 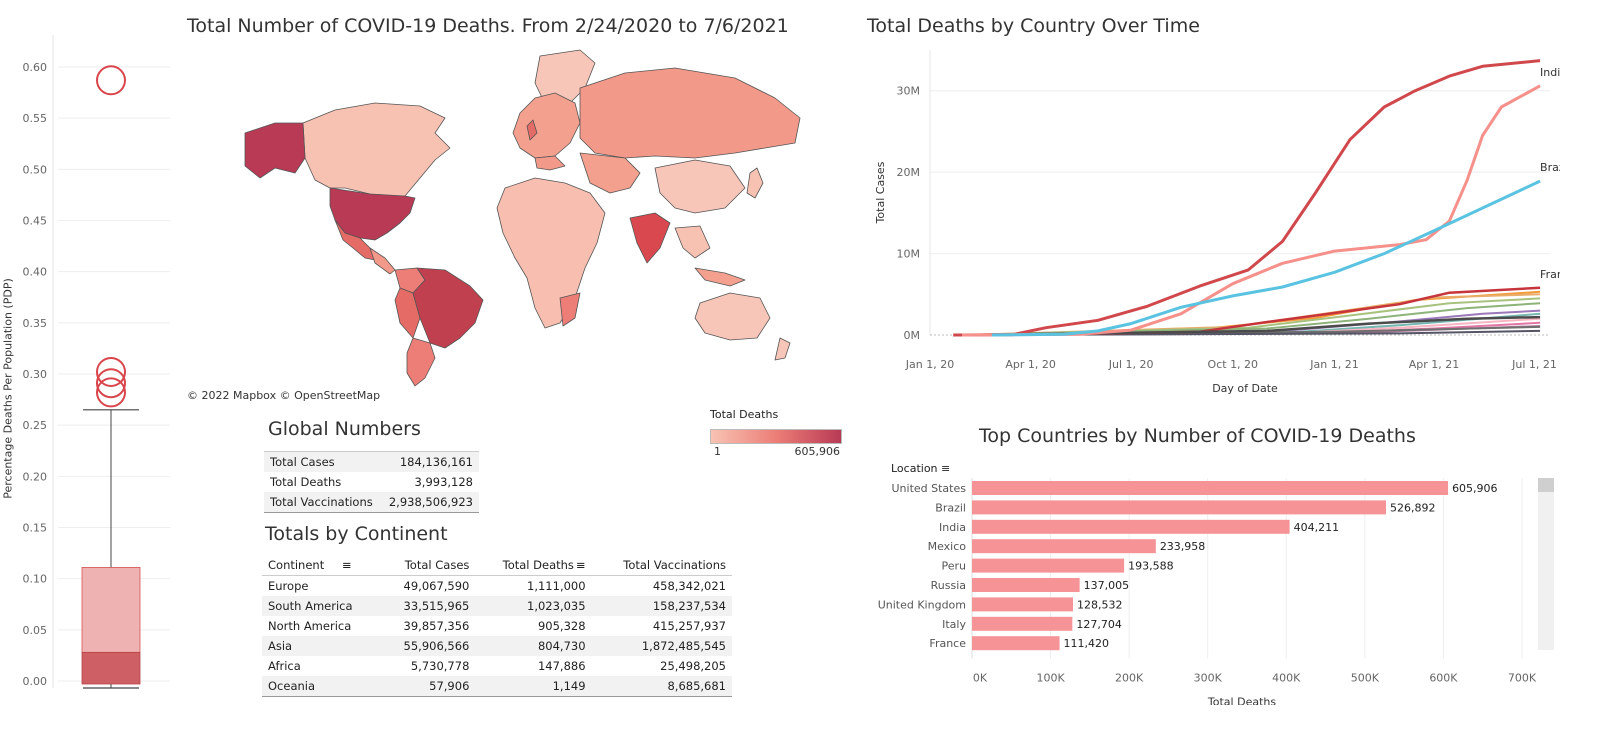 I want to click on y-tick-label: 0.60, so click(x=35, y=67).